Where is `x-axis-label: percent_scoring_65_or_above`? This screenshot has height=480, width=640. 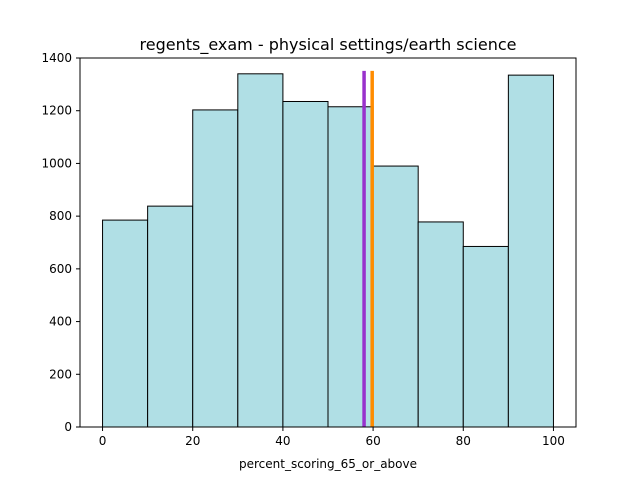 x-axis-label: percent_scoring_65_or_above is located at coordinates (328, 464).